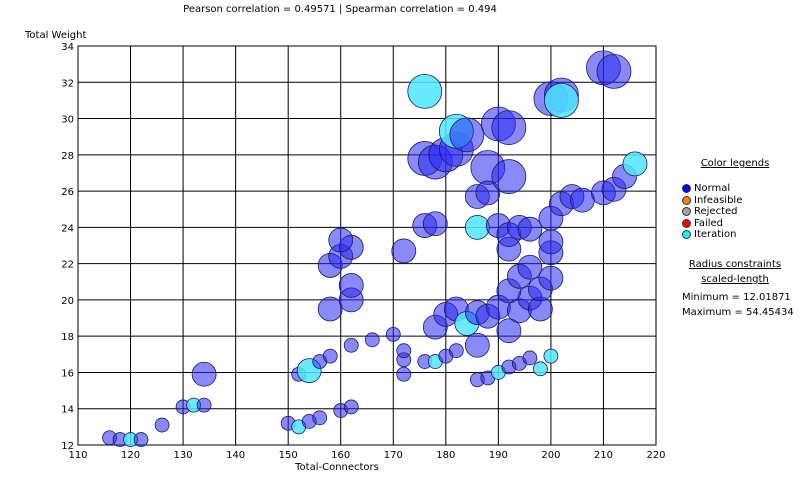 The height and width of the screenshot is (500, 800). What do you see at coordinates (718, 200) in the screenshot?
I see `legend-label: Infeasible` at bounding box center [718, 200].